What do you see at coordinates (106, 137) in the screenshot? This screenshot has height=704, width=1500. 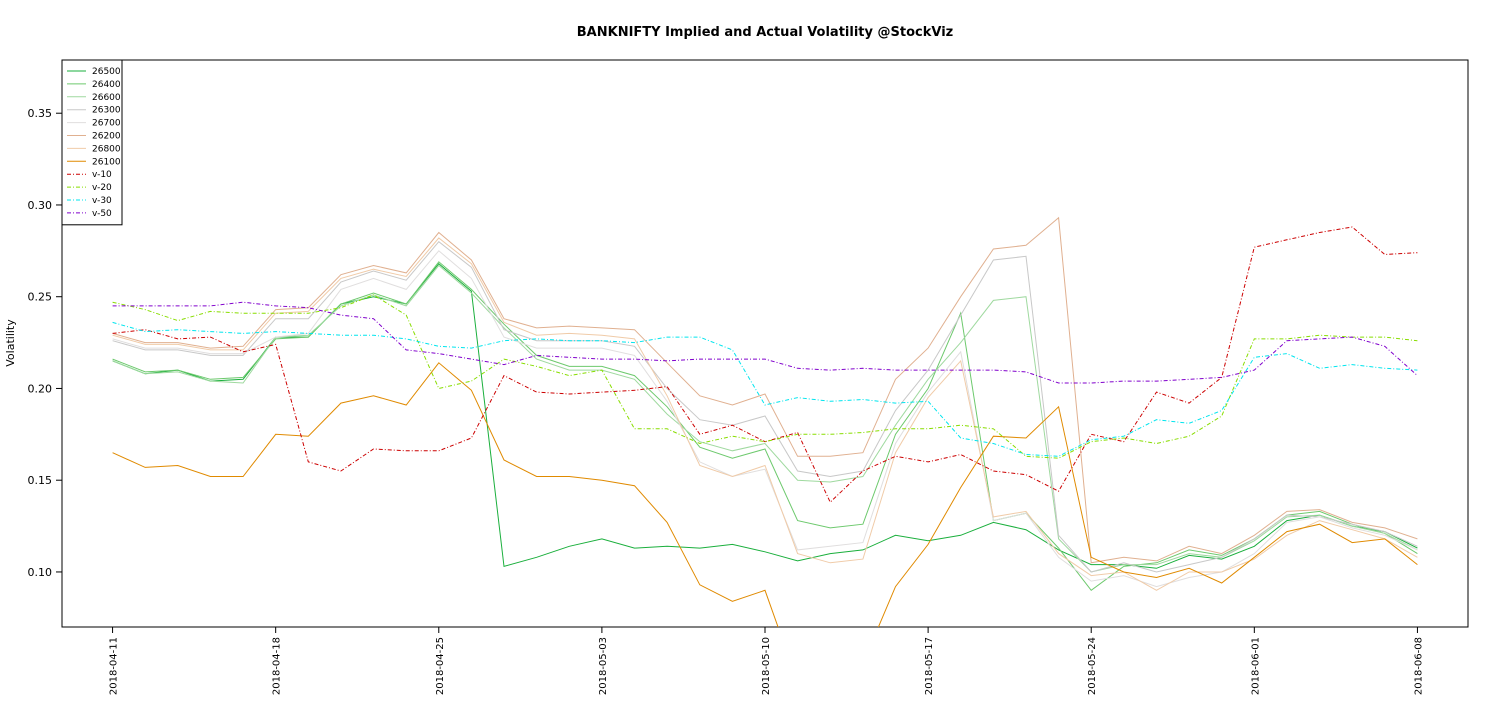 I see `legend-label: 26200` at bounding box center [106, 137].